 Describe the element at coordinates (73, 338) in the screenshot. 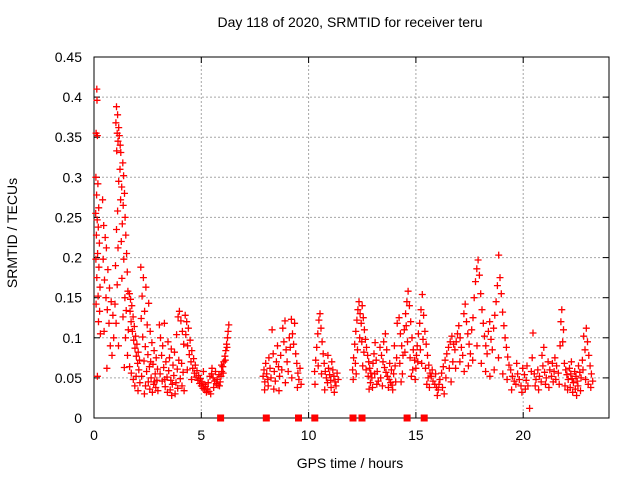

I see `y-tick-label: 0.1` at that location.